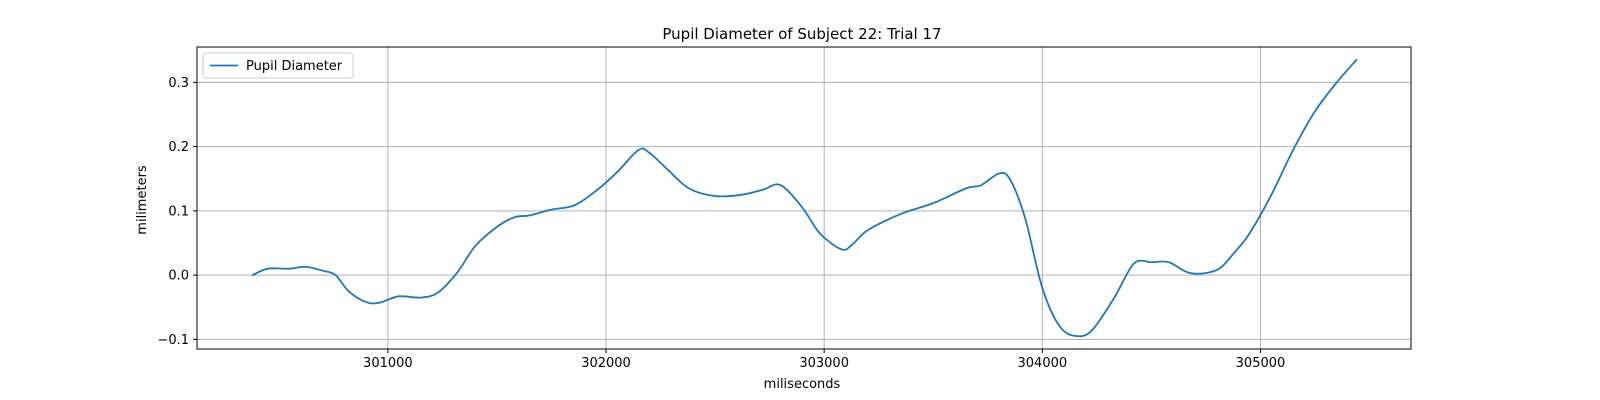 The height and width of the screenshot is (400, 1600). I want to click on chart-title: Pupil Diameter of Subject 22: Trial 17, so click(801, 34).